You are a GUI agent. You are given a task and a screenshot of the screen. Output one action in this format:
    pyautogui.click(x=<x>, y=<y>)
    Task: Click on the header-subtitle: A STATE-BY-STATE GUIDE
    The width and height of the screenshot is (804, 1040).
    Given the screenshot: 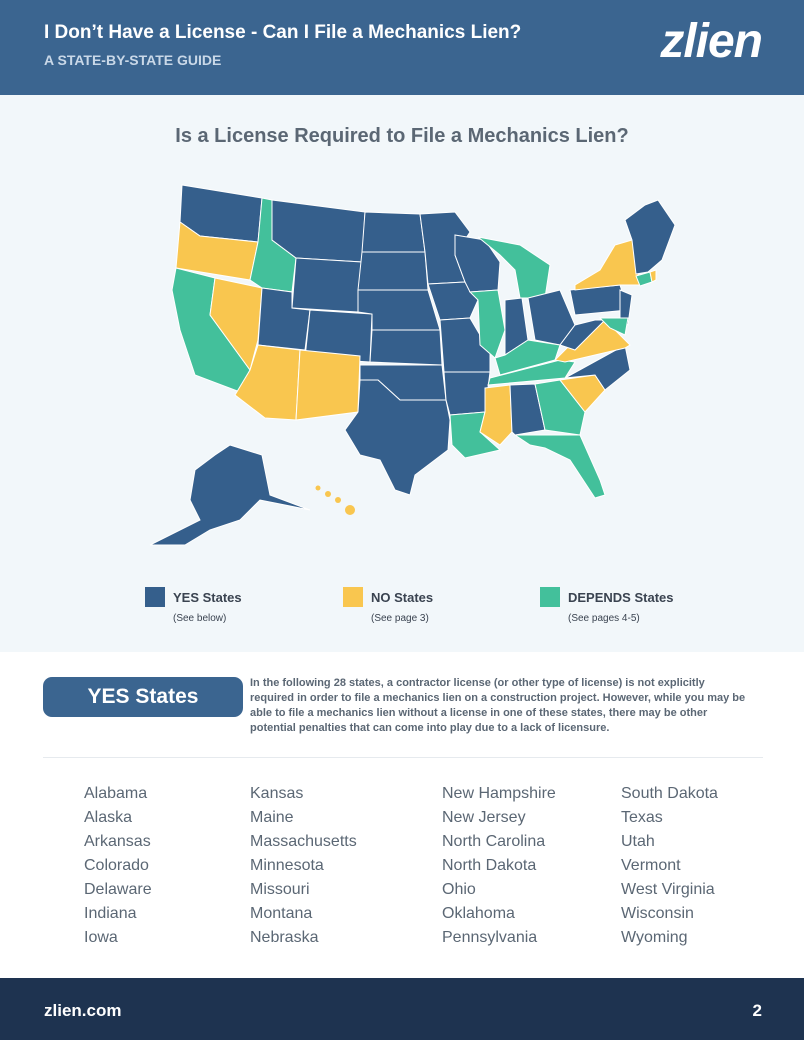 What is the action you would take?
    pyautogui.click(x=133, y=60)
    